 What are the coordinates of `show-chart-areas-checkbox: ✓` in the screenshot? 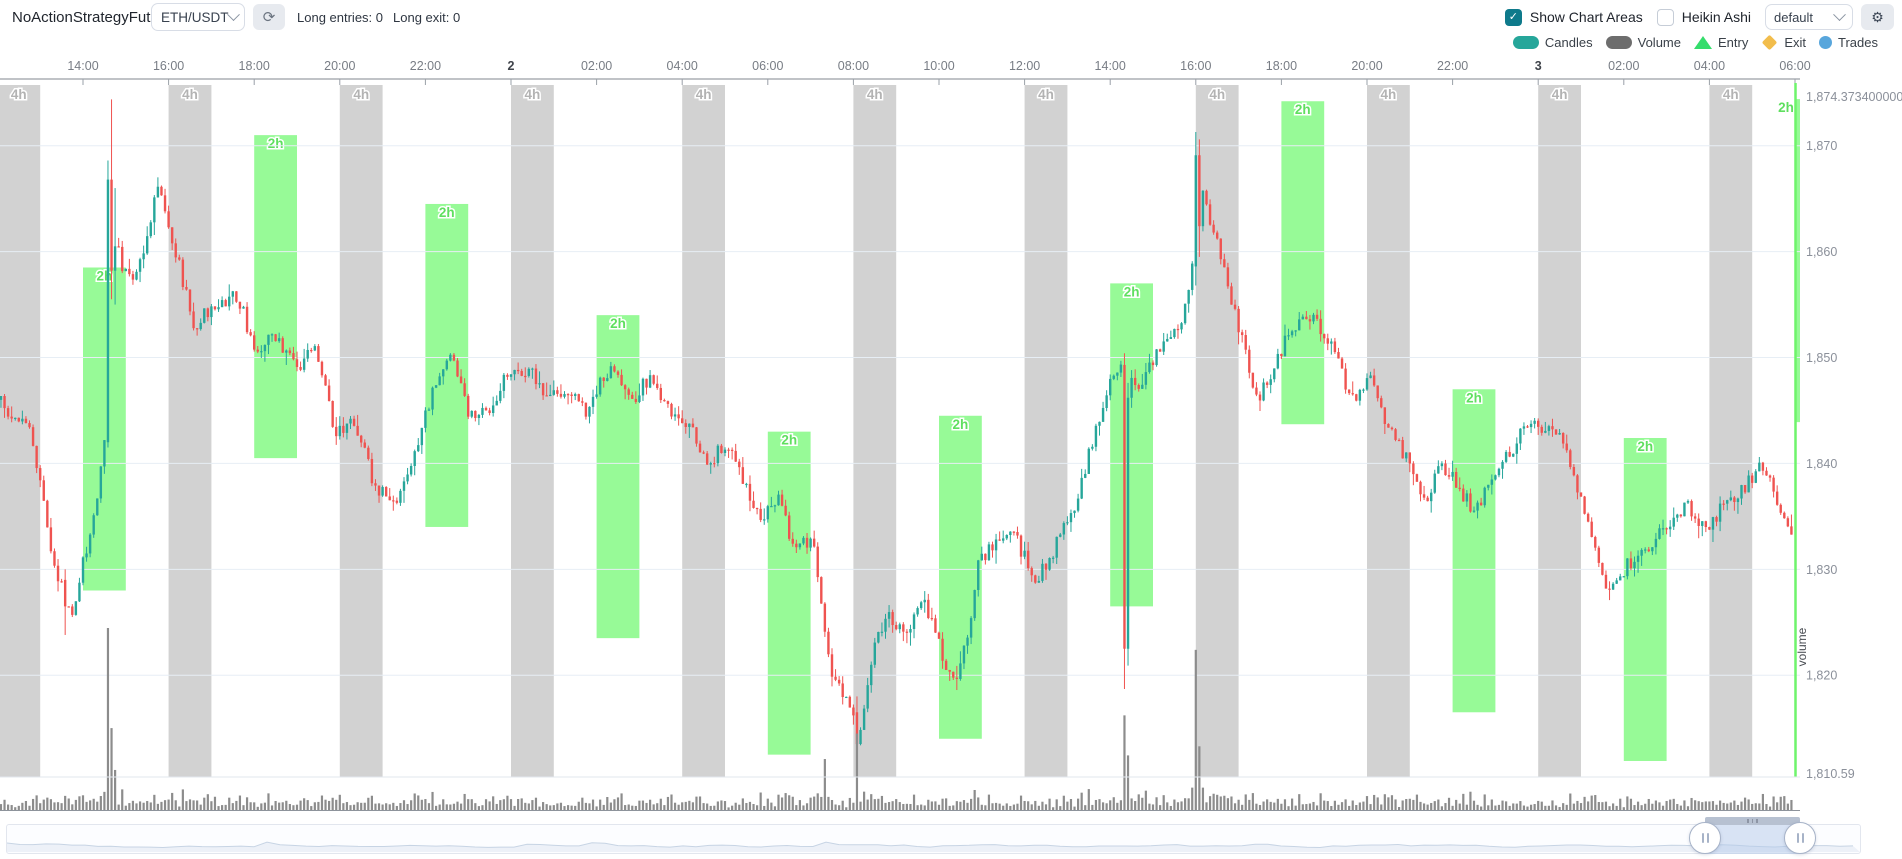 It's located at (1513, 17).